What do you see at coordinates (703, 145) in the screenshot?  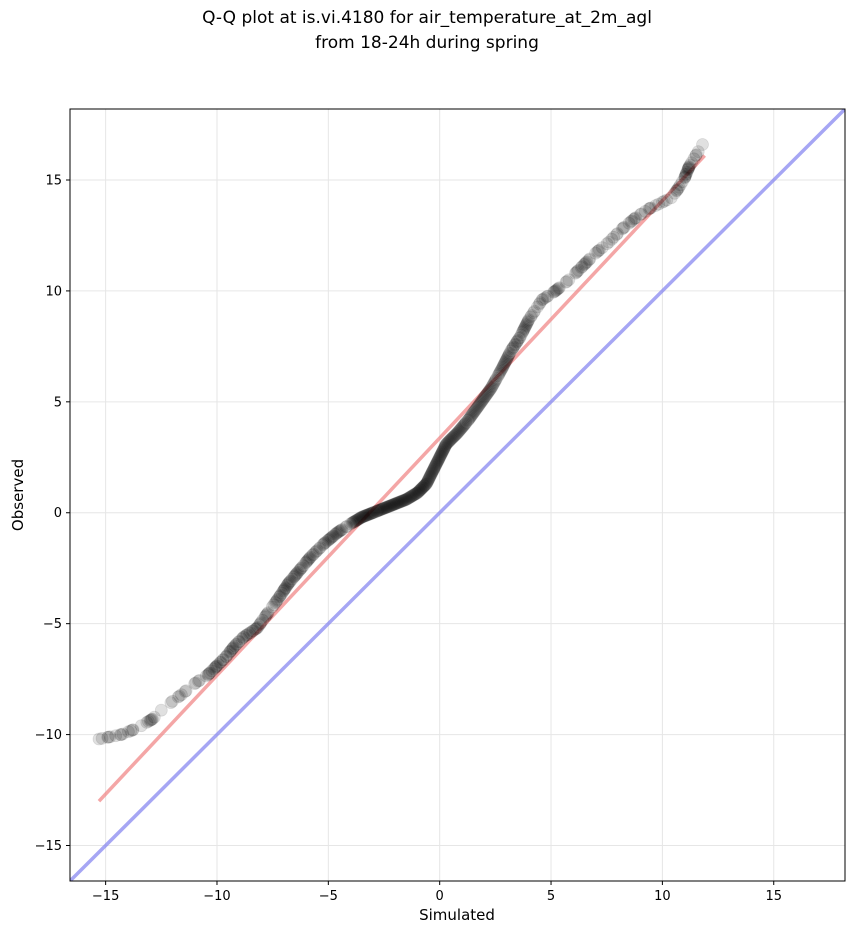 I see `quantile-point` at bounding box center [703, 145].